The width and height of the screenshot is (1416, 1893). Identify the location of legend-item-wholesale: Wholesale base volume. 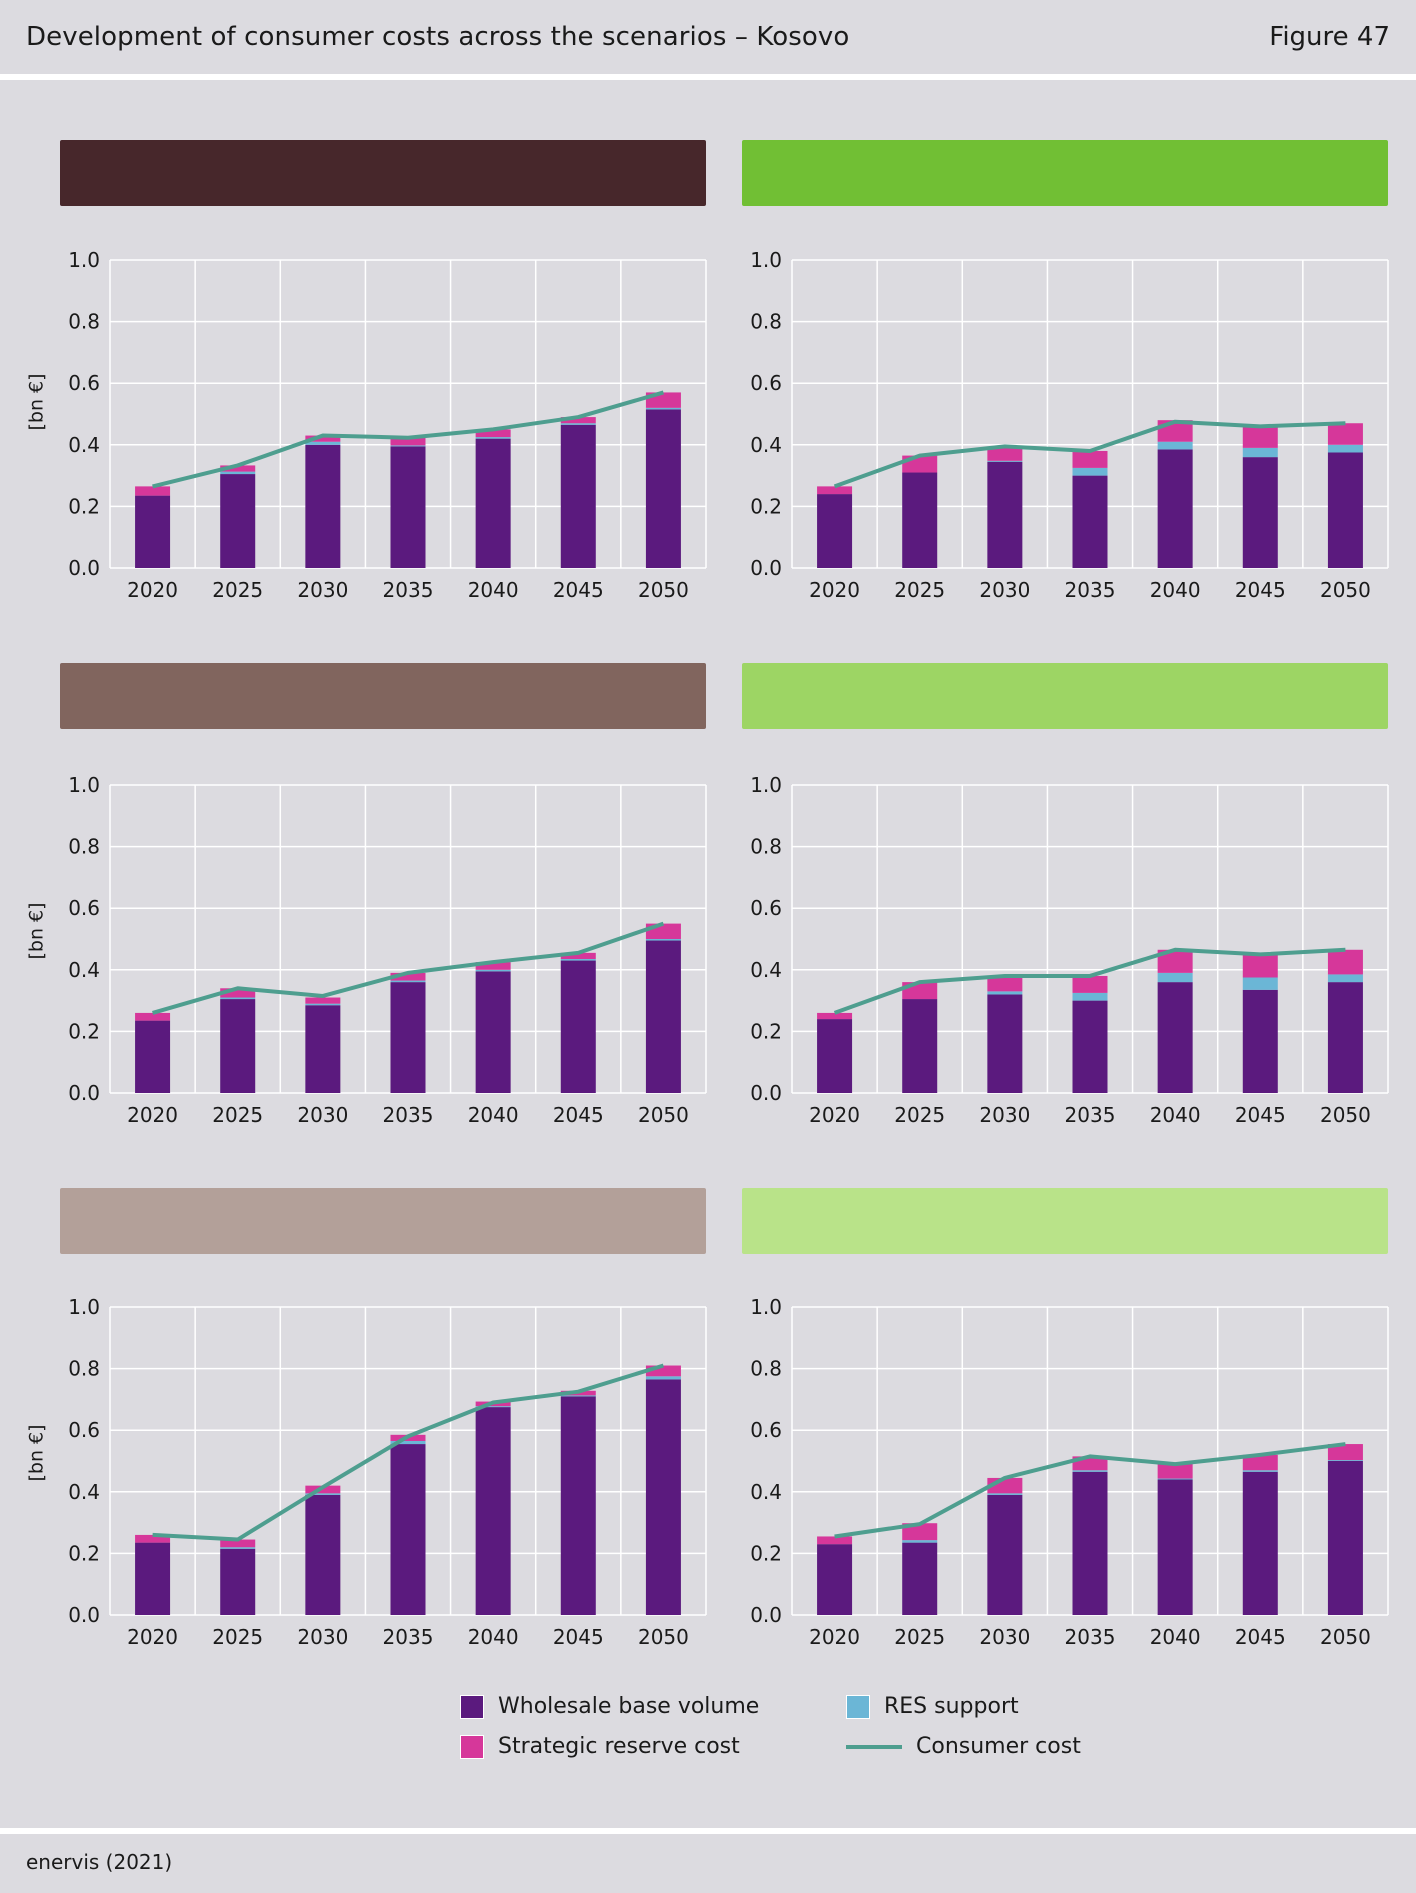
(609, 1706).